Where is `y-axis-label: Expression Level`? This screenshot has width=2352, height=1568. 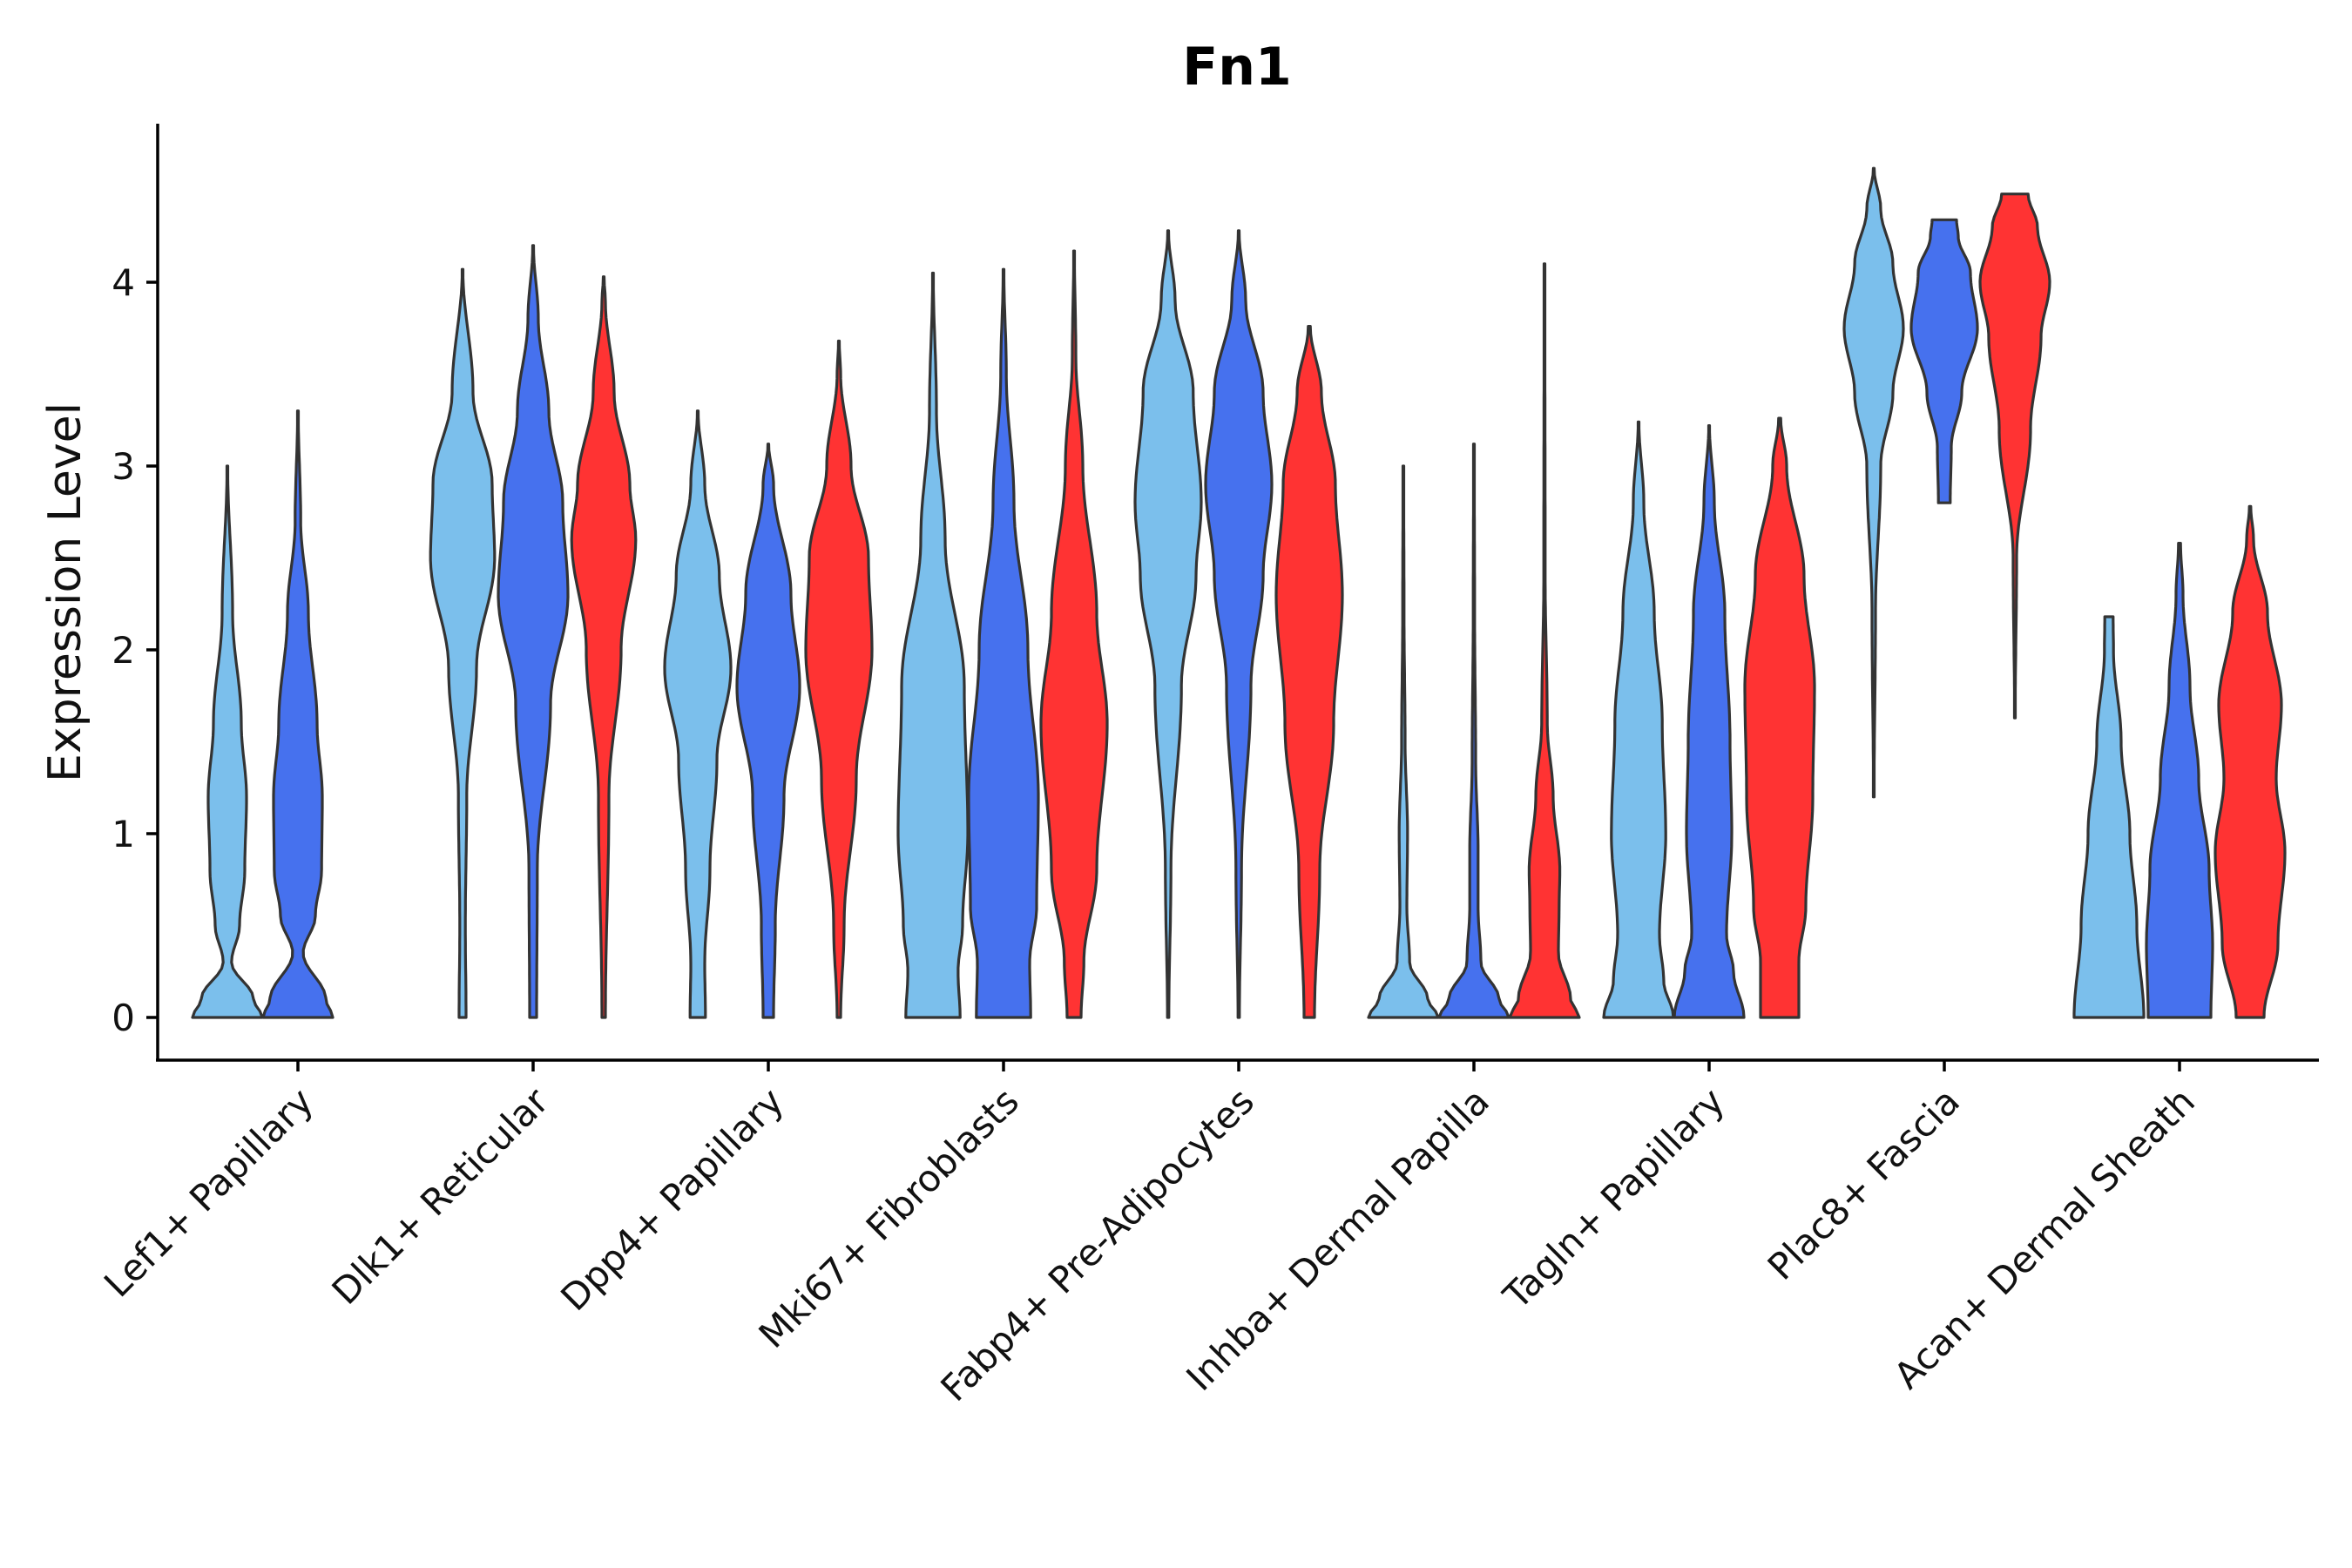 y-axis-label: Expression Level is located at coordinates (65, 592).